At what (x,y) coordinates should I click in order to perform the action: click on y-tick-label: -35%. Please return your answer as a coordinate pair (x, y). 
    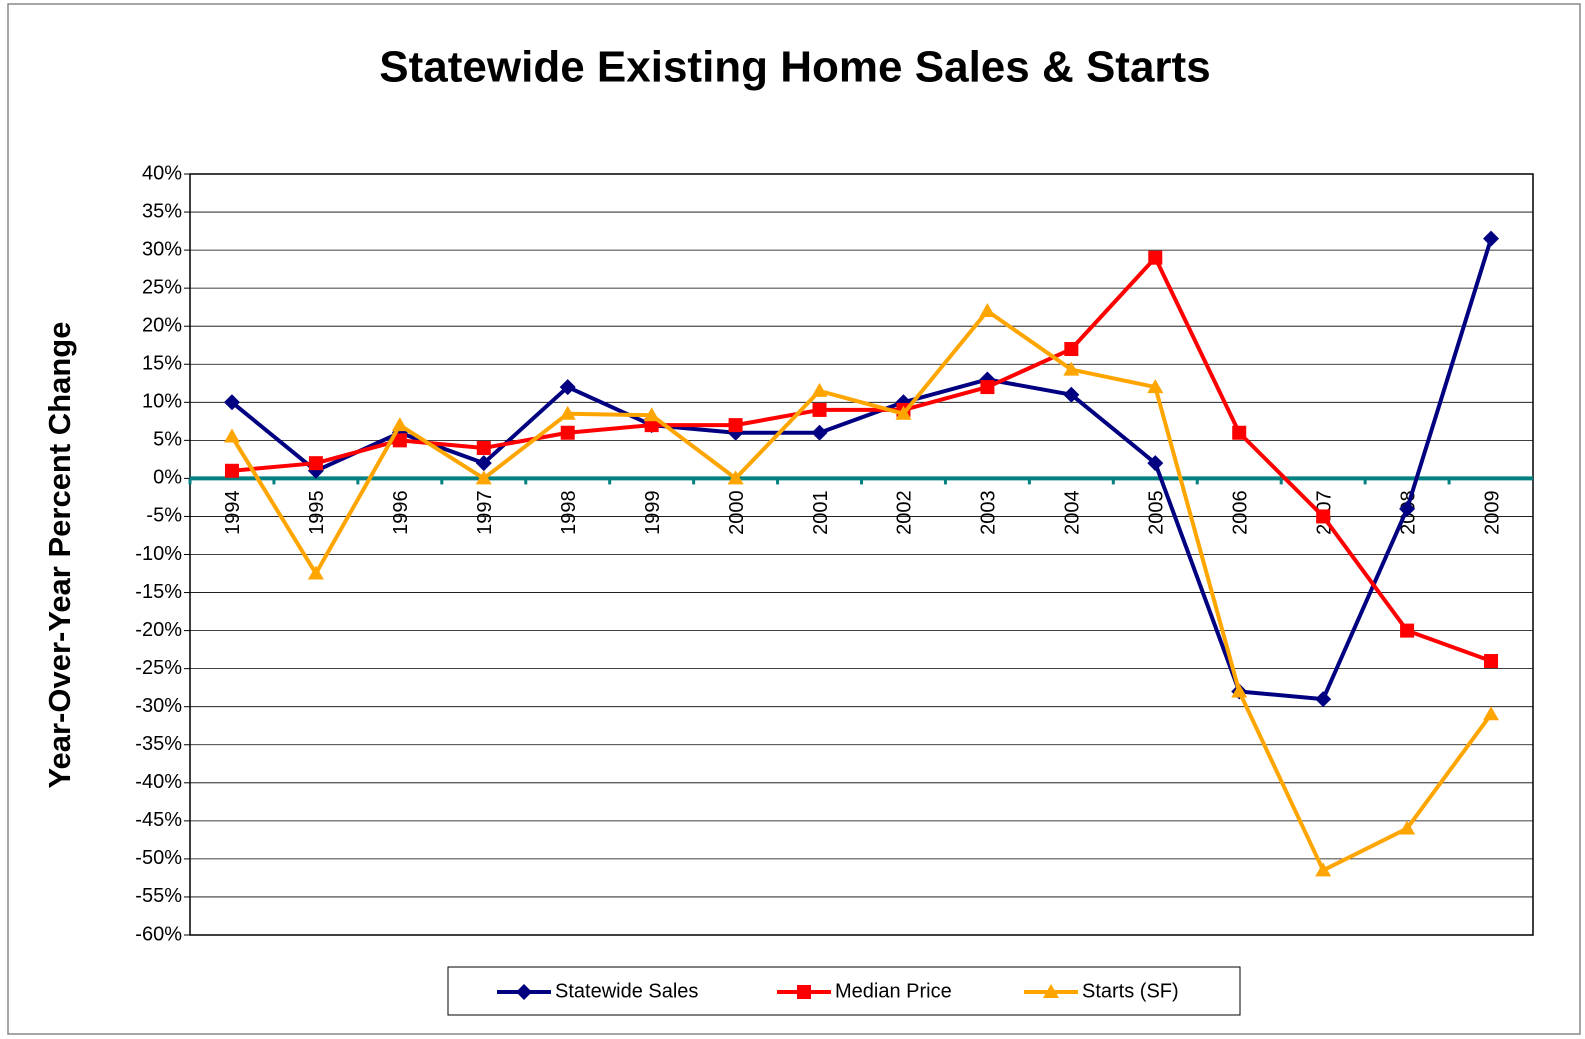
    Looking at the image, I should click on (158, 744).